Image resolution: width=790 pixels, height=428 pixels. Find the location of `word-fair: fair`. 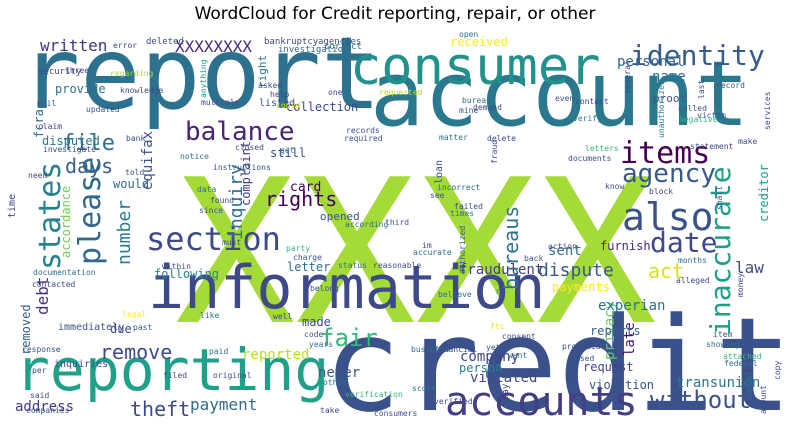

word-fair: fair is located at coordinates (349, 338).